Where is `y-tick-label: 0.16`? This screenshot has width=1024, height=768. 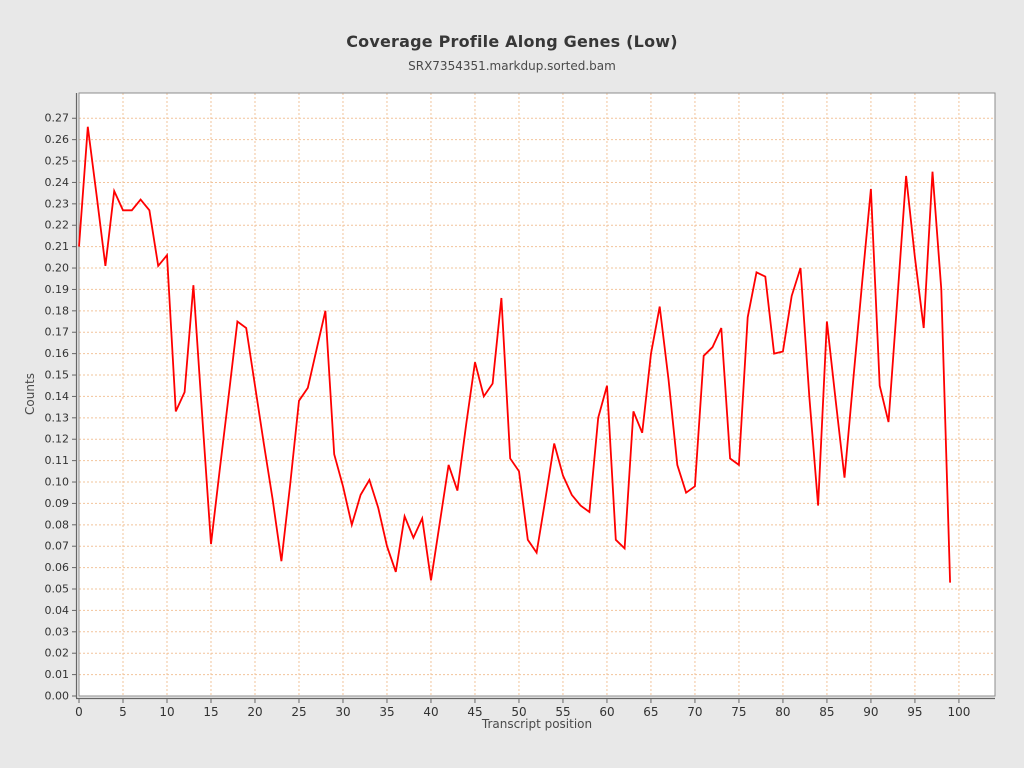
y-tick-label: 0.16 is located at coordinates (57, 353).